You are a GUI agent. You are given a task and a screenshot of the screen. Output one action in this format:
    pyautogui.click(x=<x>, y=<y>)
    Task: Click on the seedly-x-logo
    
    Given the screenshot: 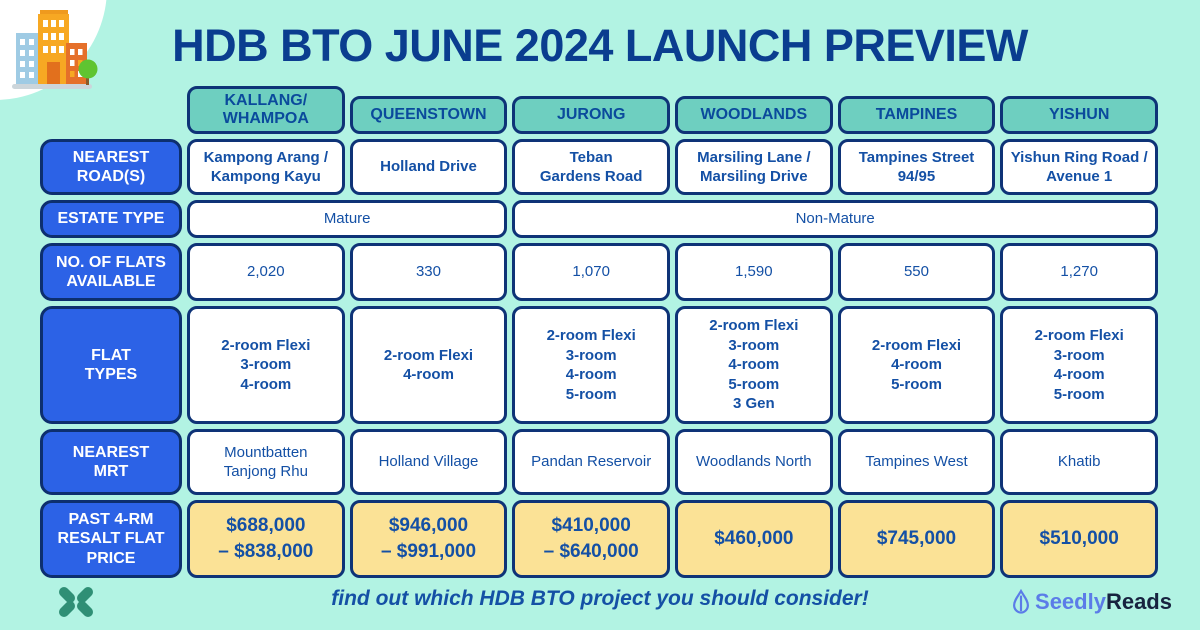 What is the action you would take?
    pyautogui.click(x=76, y=604)
    